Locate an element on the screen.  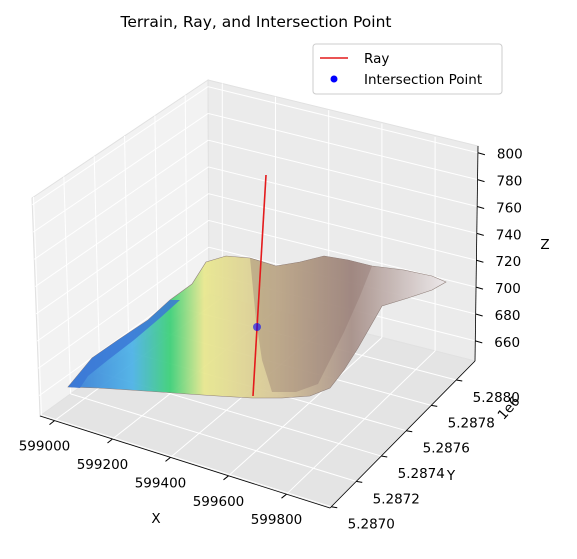
y-axis-ticks: 5.2870 5.2872 5.2874 5.2876 5.2878 5.2880 is located at coordinates (424, 446).